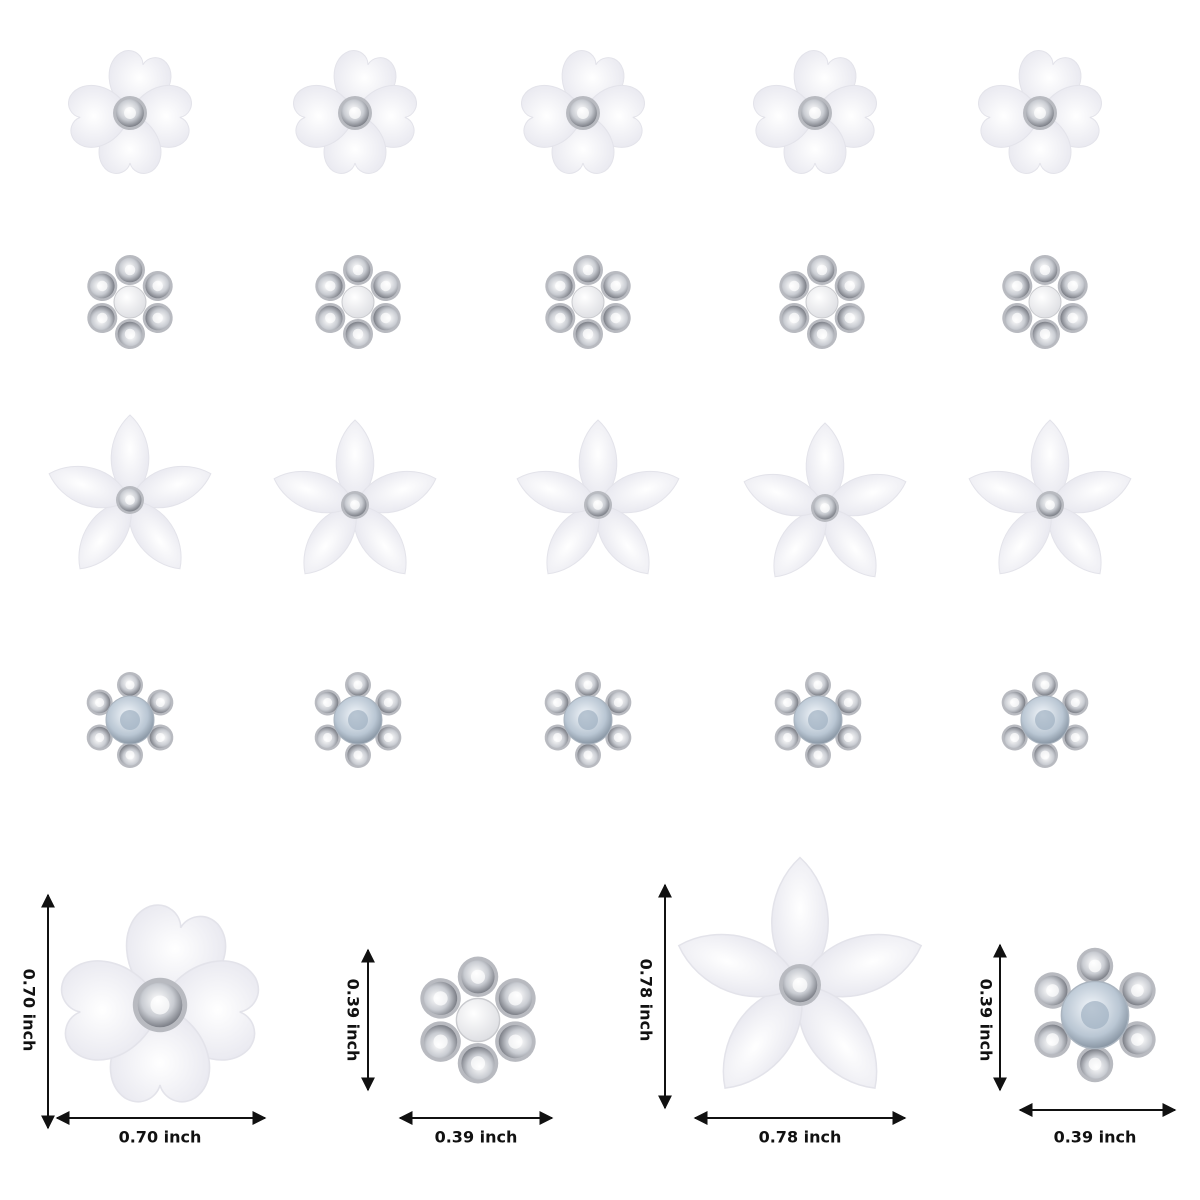  I want to click on height-label: 0.78 inch, so click(646, 1000).